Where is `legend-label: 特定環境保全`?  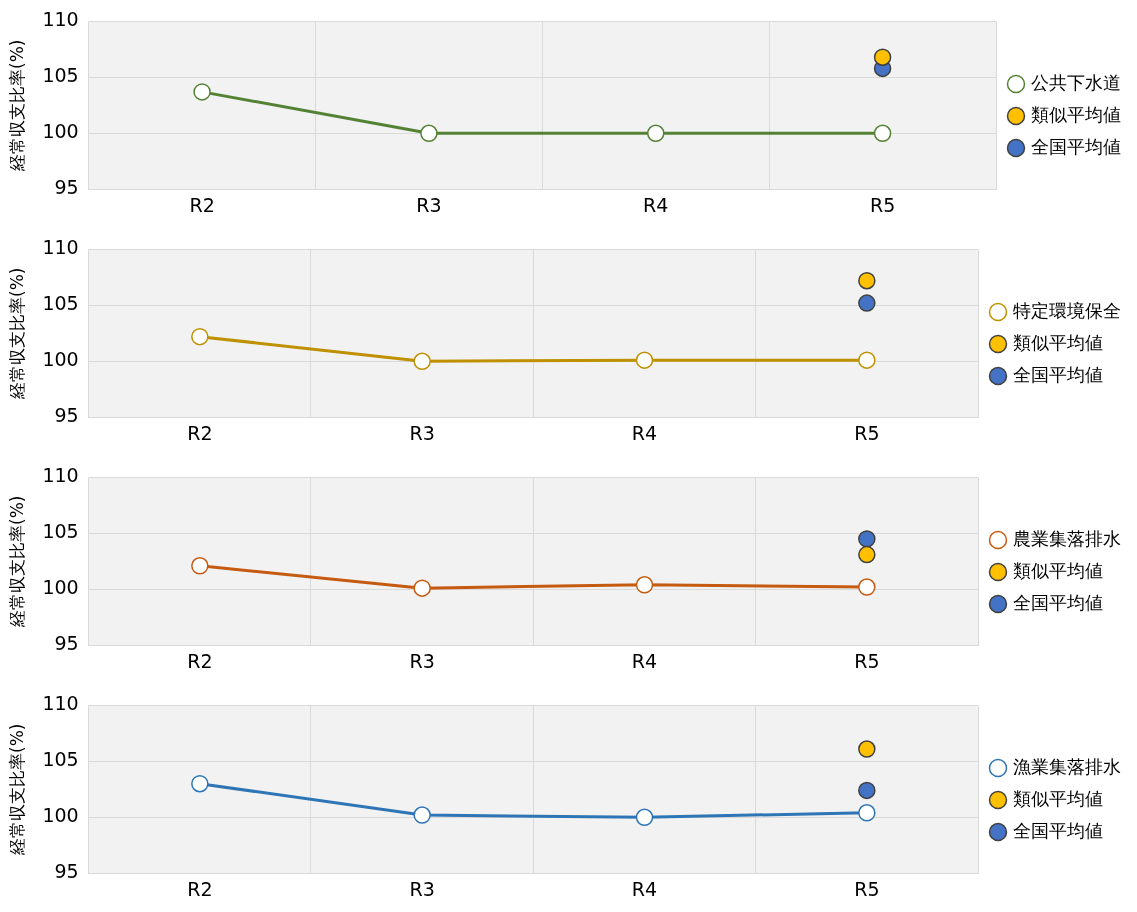 legend-label: 特定環境保全 is located at coordinates (1067, 310).